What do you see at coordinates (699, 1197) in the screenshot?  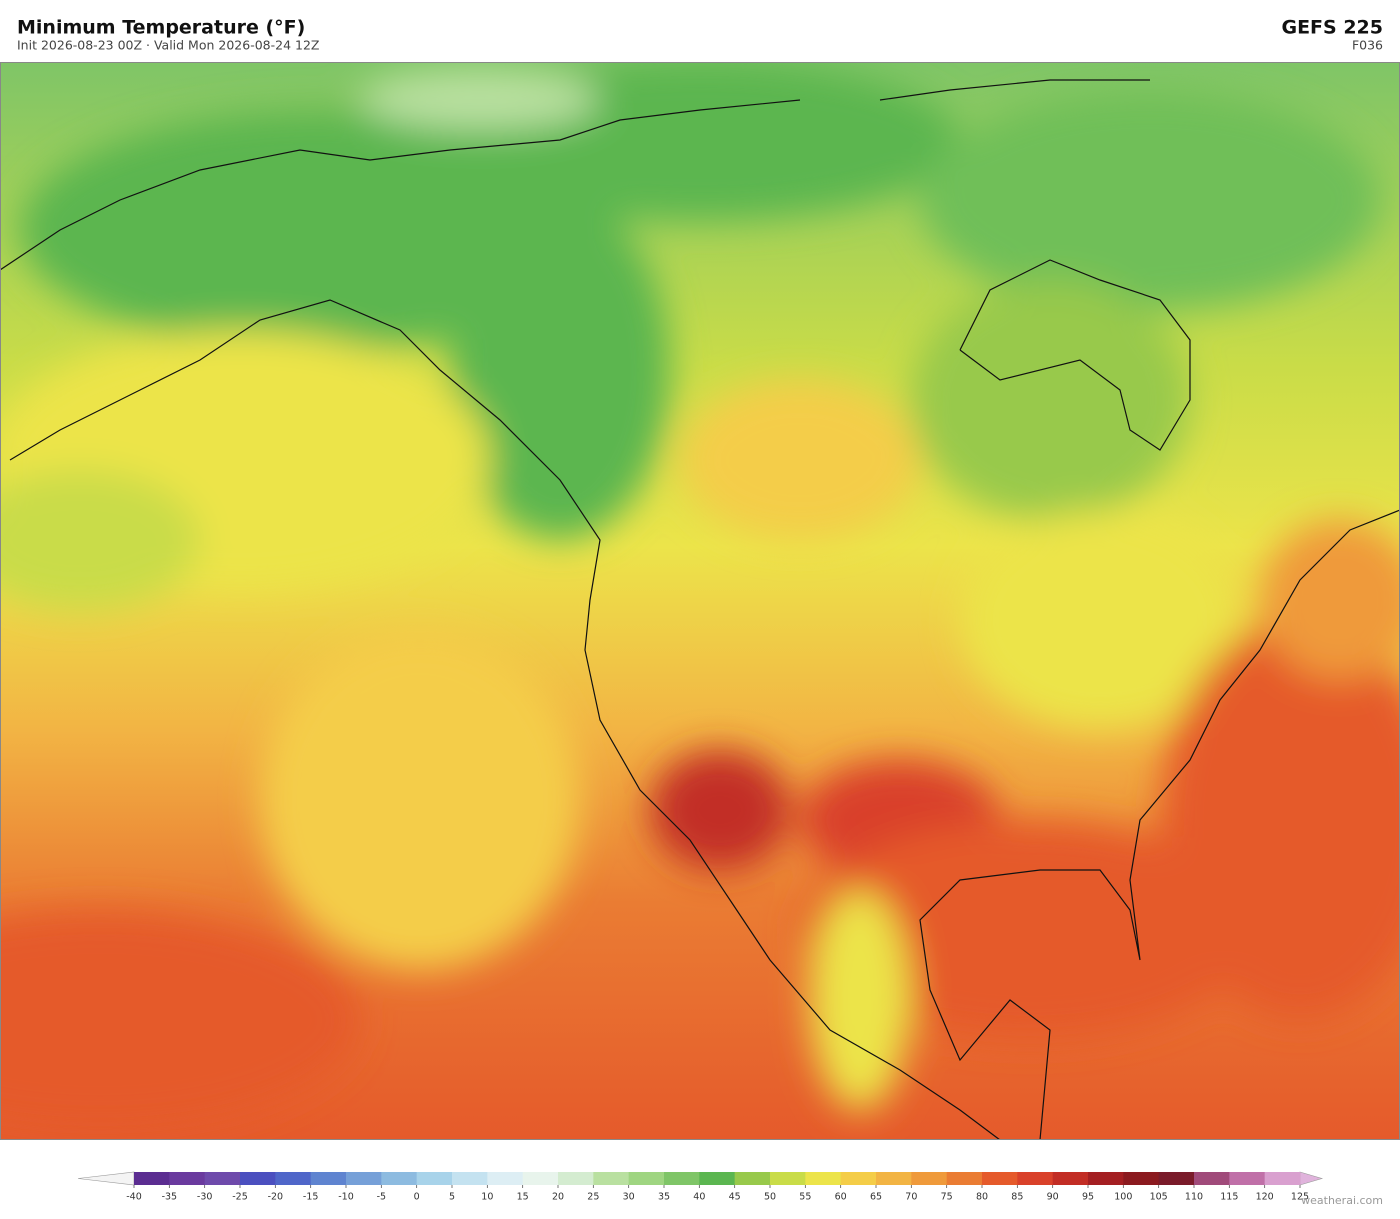 I see `colorbar-tick-label: 40` at bounding box center [699, 1197].